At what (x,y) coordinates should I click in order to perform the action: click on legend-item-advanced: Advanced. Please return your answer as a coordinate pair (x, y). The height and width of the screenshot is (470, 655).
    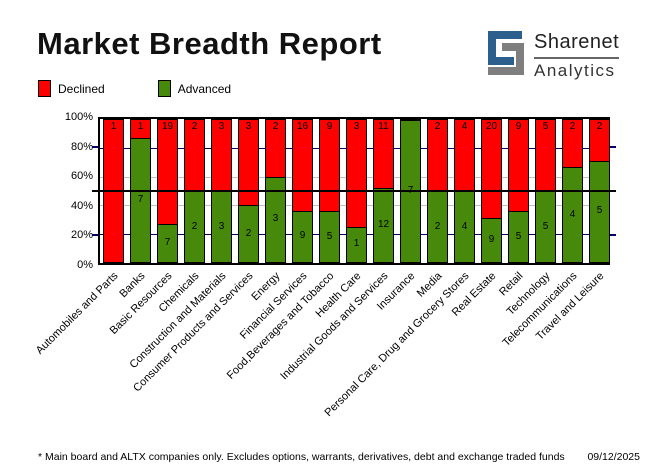
    Looking at the image, I should click on (194, 88).